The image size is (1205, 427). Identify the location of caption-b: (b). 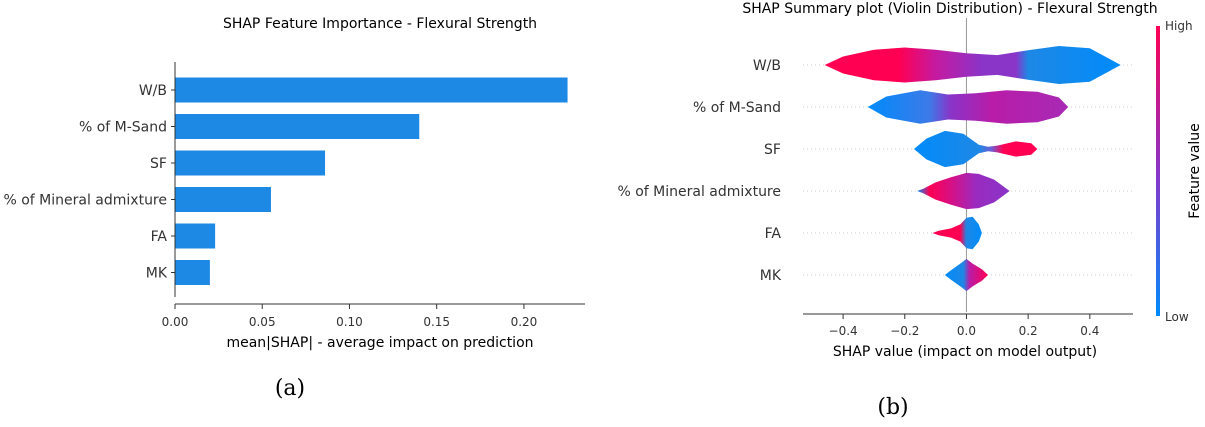
(892, 407).